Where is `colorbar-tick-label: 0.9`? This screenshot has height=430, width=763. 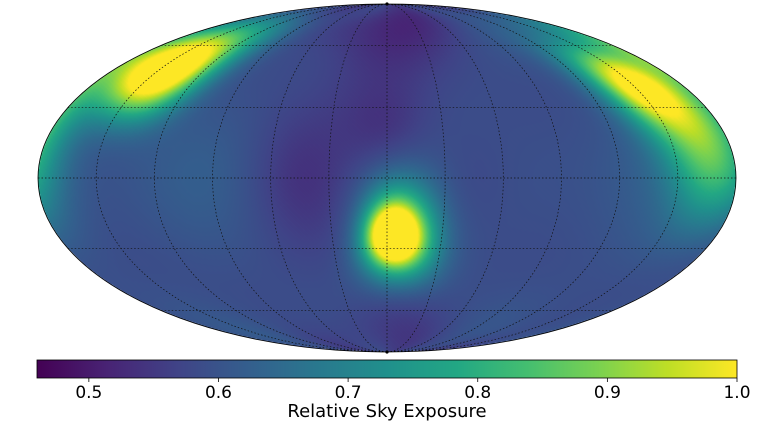 colorbar-tick-label: 0.9 is located at coordinates (607, 393).